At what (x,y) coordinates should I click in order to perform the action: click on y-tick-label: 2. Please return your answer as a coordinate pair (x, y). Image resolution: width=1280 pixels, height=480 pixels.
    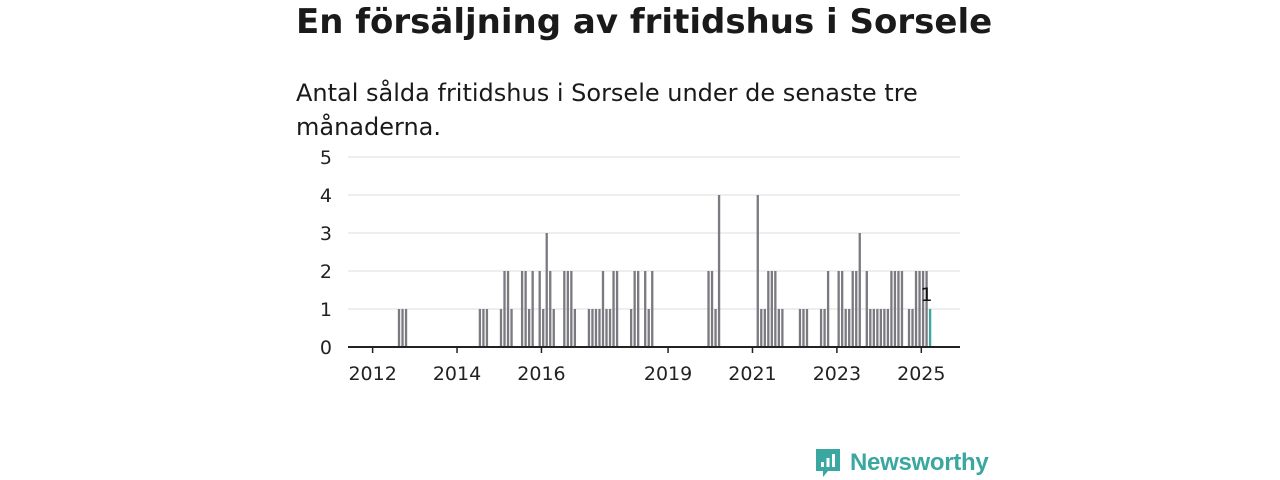
    Looking at the image, I should click on (326, 272).